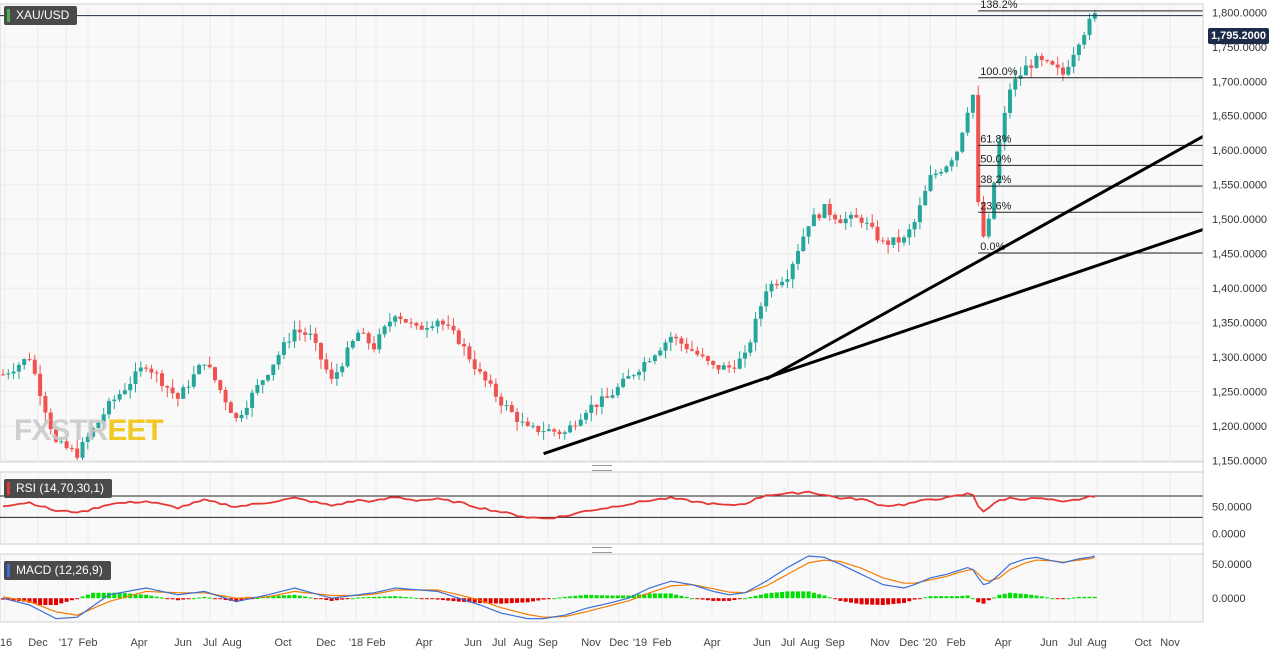 The width and height of the screenshot is (1269, 655). I want to click on y-tick-label: 1,250.0000, so click(1239, 393).